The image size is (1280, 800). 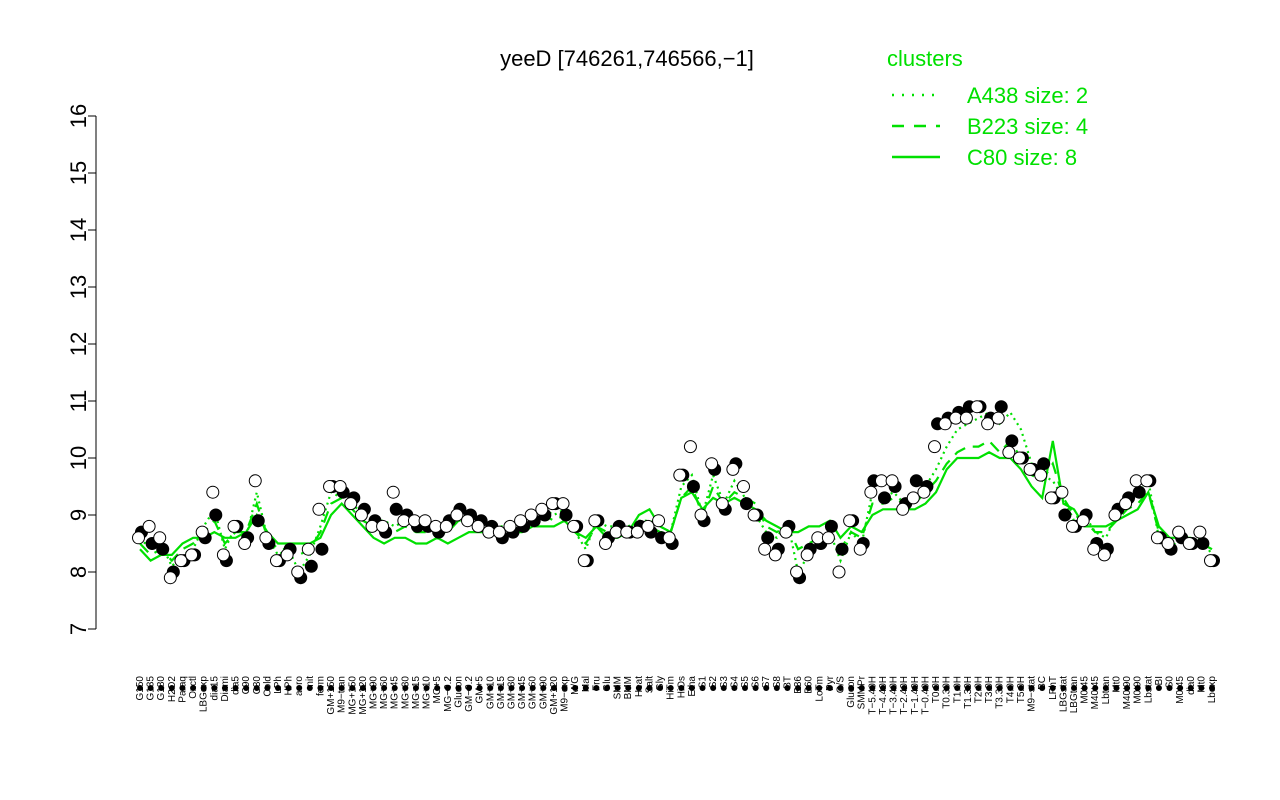 I want to click on x-tick-label: M9−exp, so click(x=565, y=694).